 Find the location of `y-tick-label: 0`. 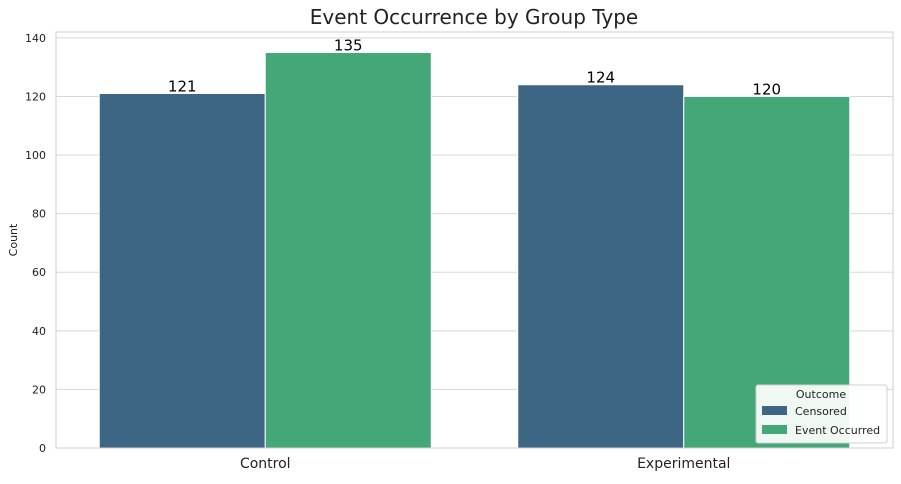

y-tick-label: 0 is located at coordinates (42, 448).